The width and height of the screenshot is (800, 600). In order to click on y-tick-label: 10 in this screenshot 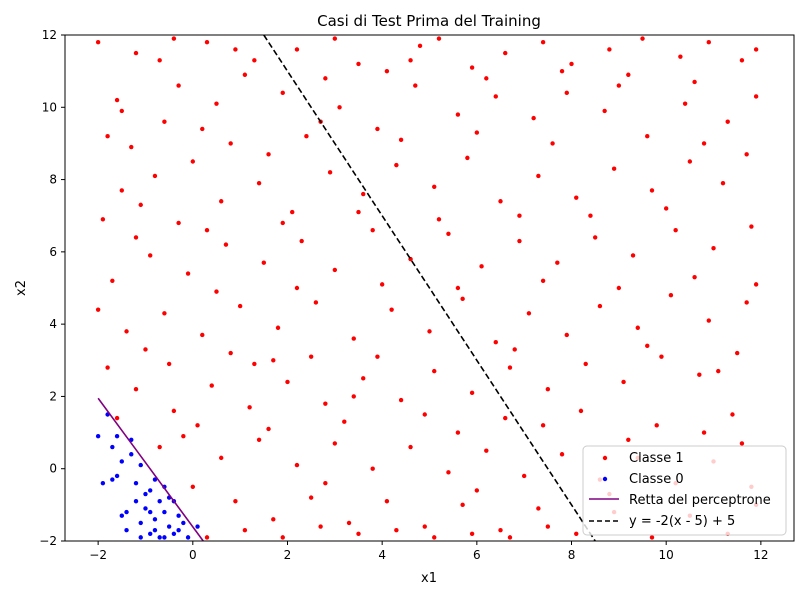, I will do `click(49, 107)`.